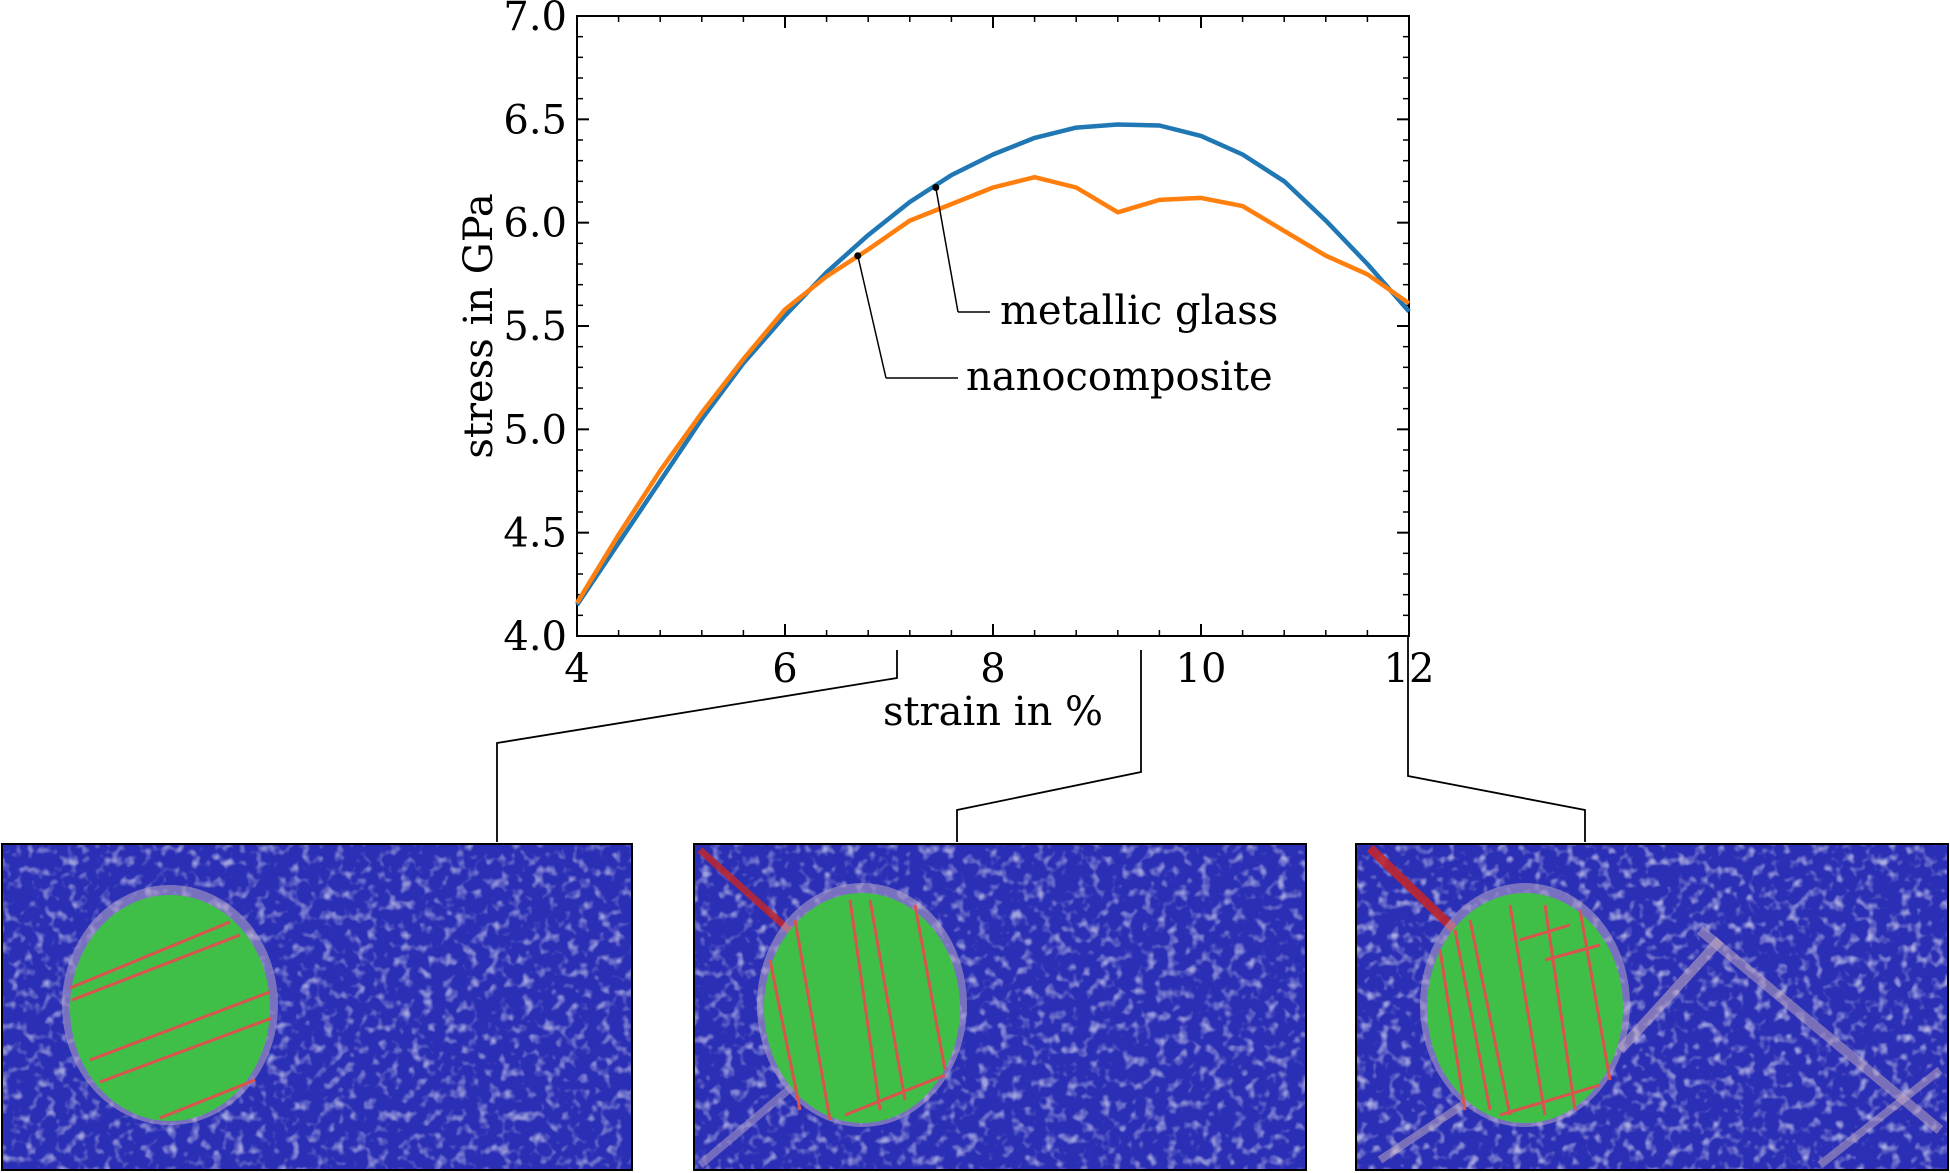  What do you see at coordinates (535, 20) in the screenshot?
I see `y-tick-label: 7.0` at bounding box center [535, 20].